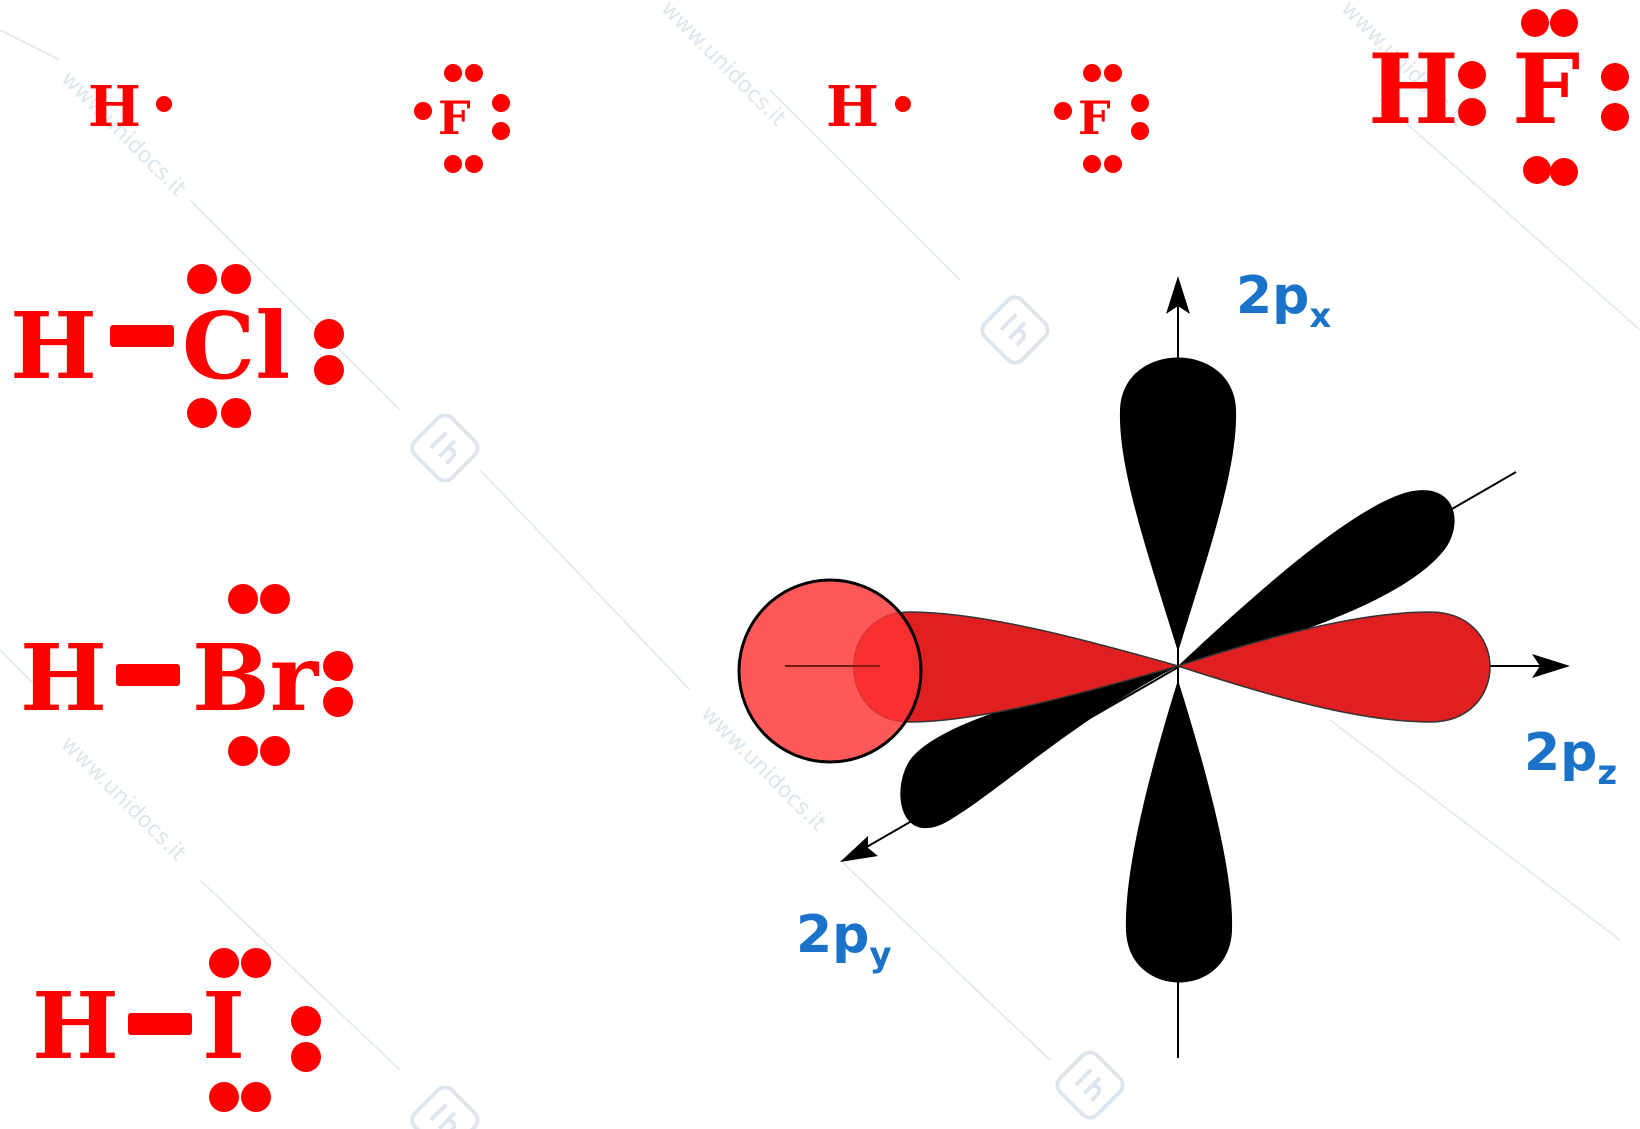 The image size is (1640, 1129). I want to click on px-lobe-lower, so click(1179, 831).